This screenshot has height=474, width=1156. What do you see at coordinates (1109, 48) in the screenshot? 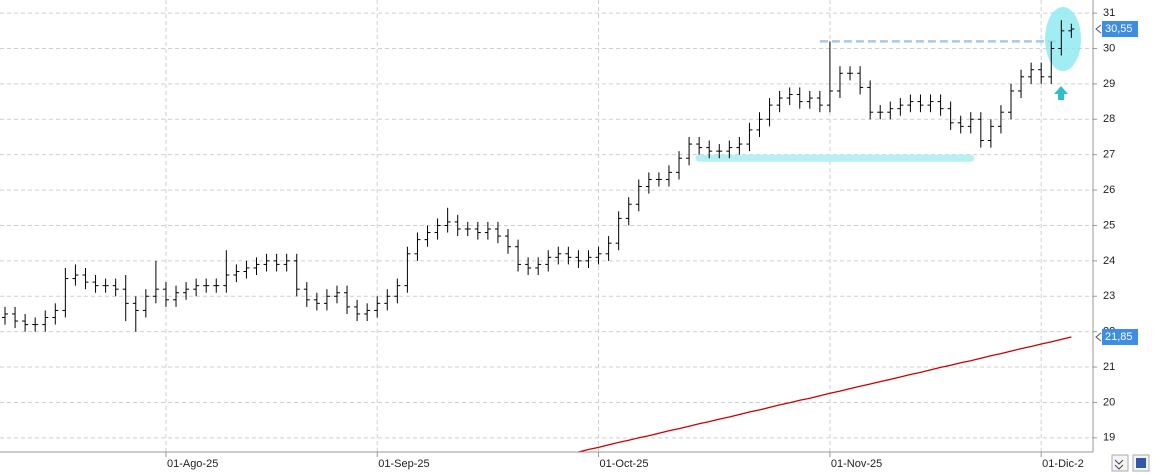
I see `y-tick-label: 30` at bounding box center [1109, 48].